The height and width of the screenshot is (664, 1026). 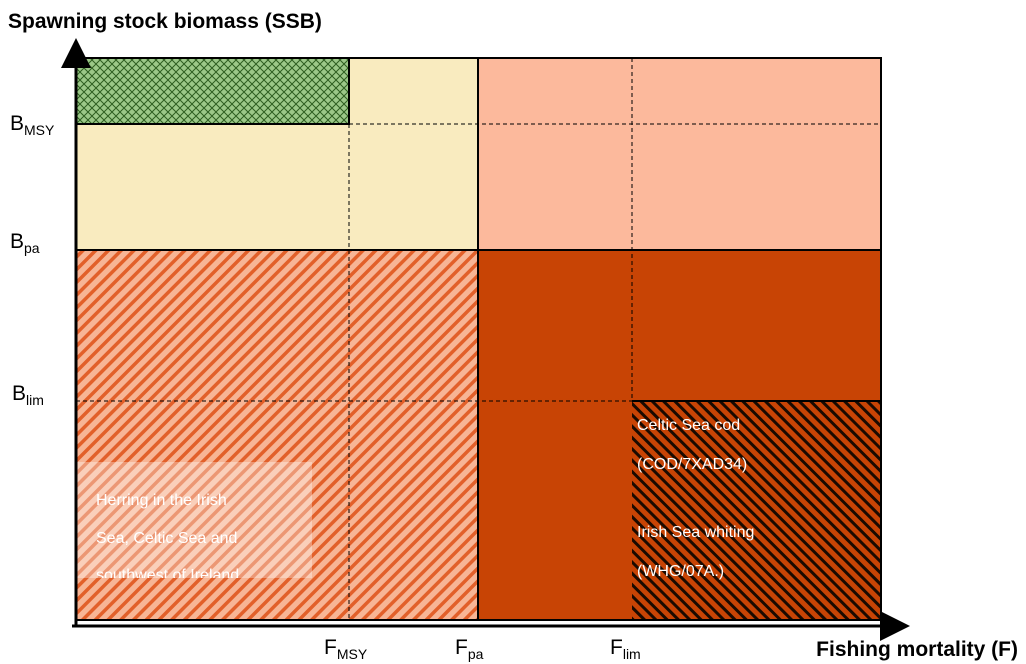 I want to click on x-marker: Fpa, so click(x=469, y=649).